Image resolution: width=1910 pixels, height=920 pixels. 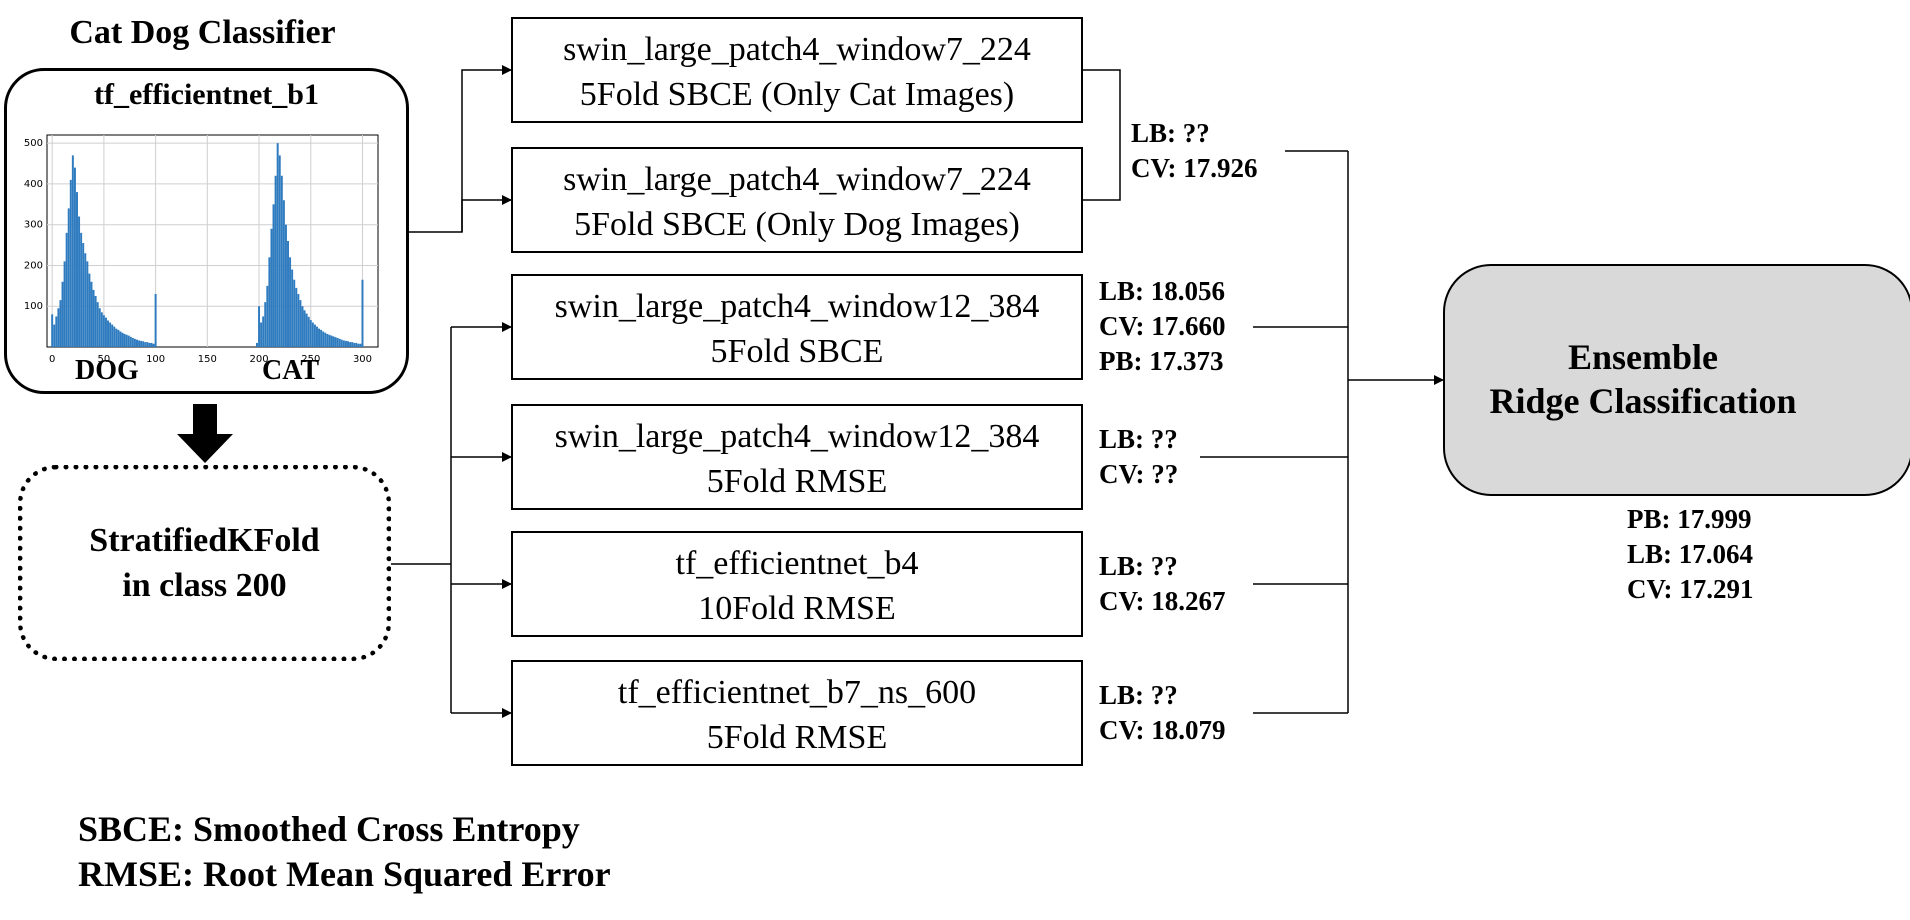 I want to click on dog-label: DOG, so click(x=107, y=370).